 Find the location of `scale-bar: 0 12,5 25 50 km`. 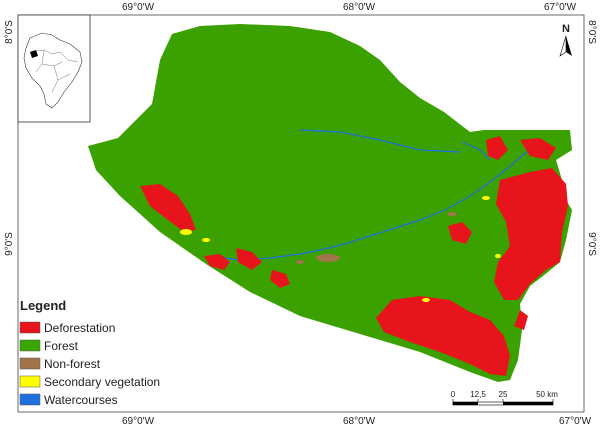

scale-bar: 0 12,5 25 50 km is located at coordinates (504, 398).